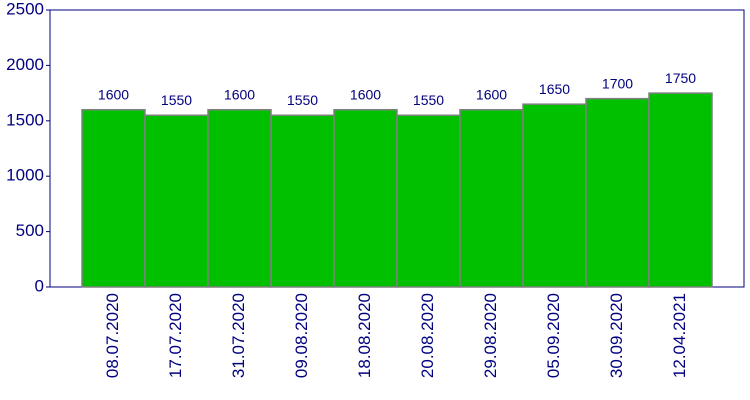 The width and height of the screenshot is (750, 400). I want to click on x-tick-label: 05.09.2020, so click(553, 335).